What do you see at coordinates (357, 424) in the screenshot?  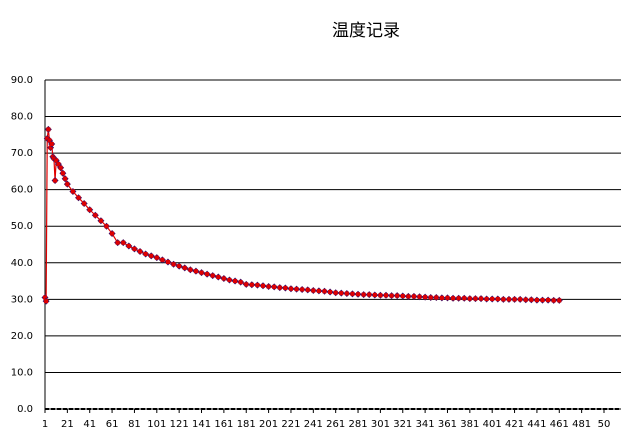 I see `x-tick-label: 281` at bounding box center [357, 424].